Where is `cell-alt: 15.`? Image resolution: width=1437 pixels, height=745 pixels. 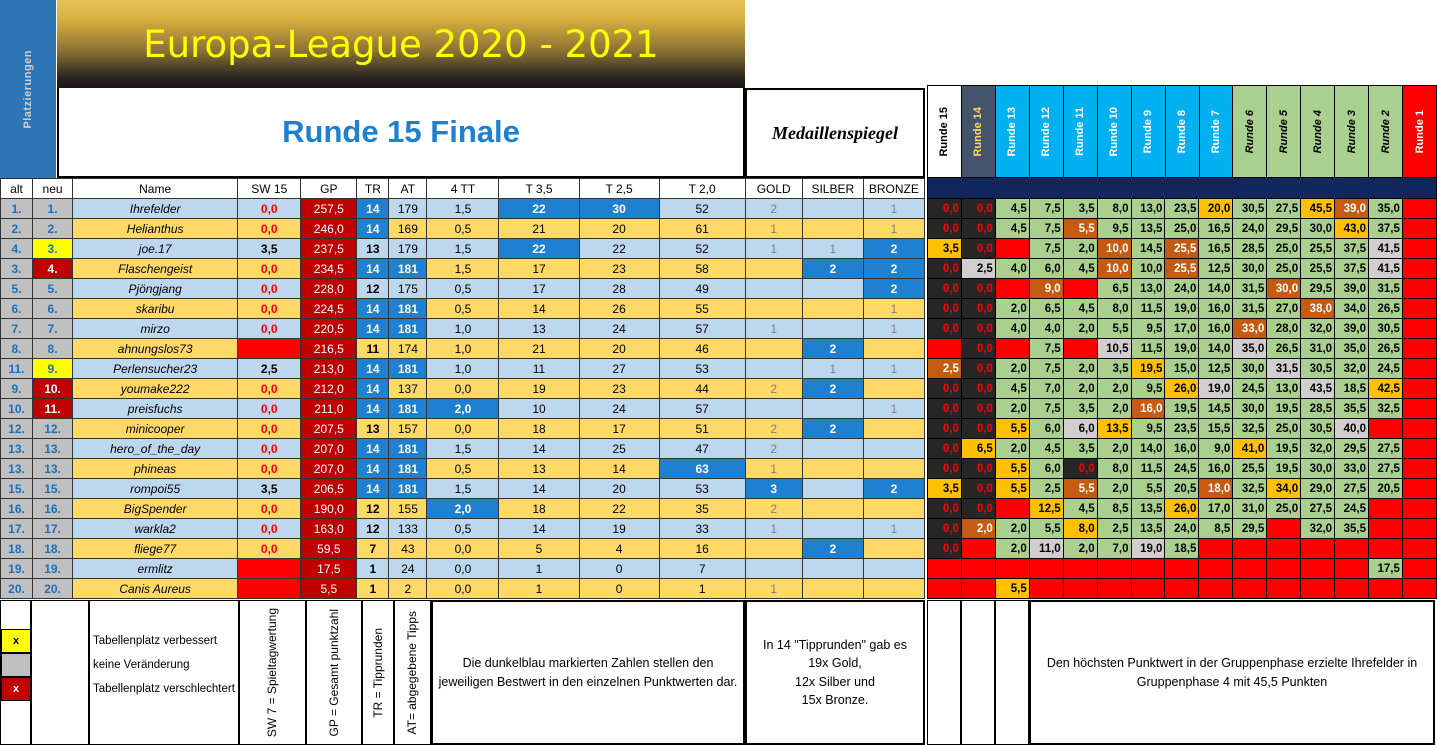 cell-alt: 15. is located at coordinates (17, 488).